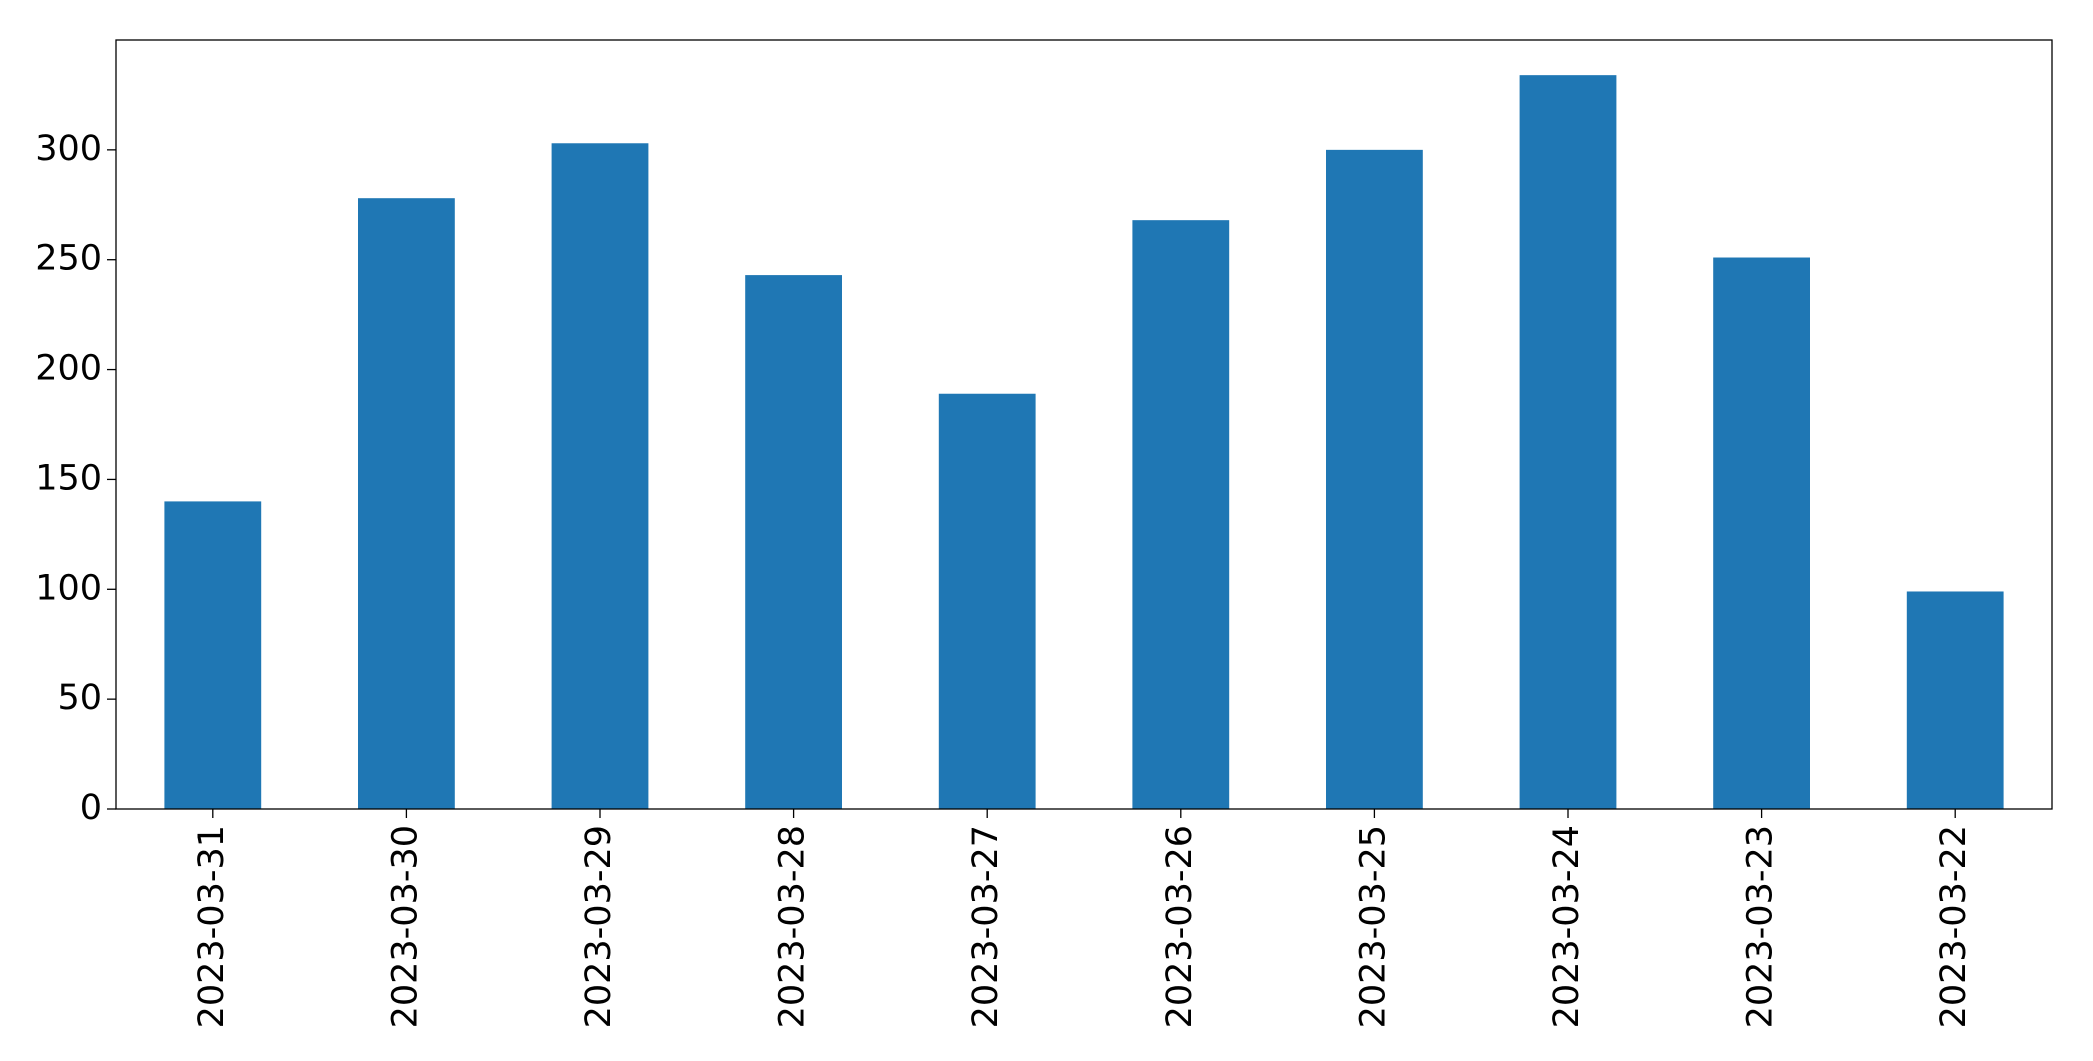  I want to click on x-tick-label: 2023-03-30, so click(405, 926).